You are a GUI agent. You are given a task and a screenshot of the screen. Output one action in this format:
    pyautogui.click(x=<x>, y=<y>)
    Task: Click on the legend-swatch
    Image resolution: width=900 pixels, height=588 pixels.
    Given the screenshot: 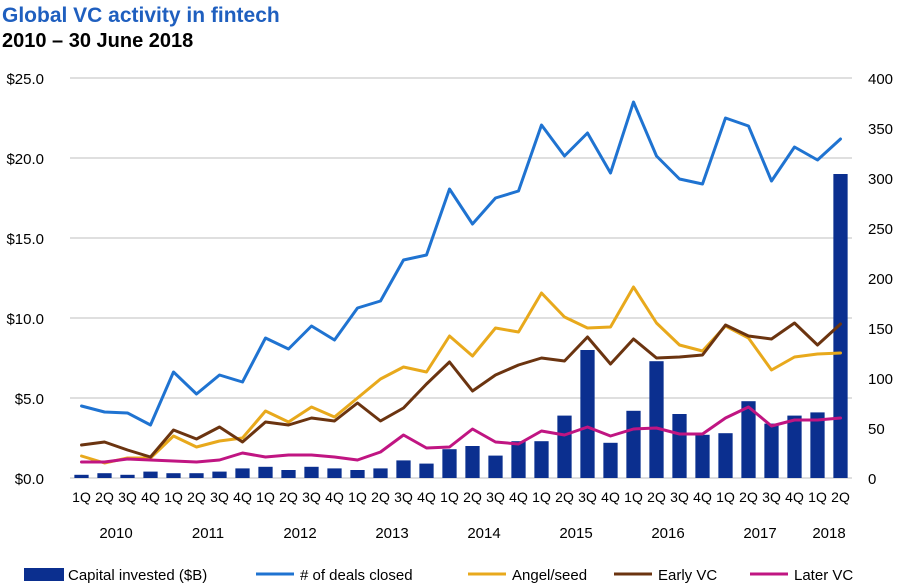 What is the action you would take?
    pyautogui.click(x=44, y=574)
    